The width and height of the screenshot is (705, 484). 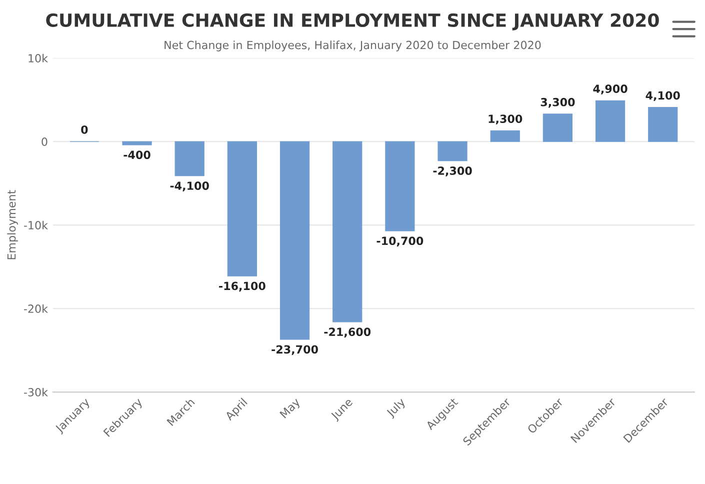 I want to click on y-axis-title: Employment, so click(x=12, y=225).